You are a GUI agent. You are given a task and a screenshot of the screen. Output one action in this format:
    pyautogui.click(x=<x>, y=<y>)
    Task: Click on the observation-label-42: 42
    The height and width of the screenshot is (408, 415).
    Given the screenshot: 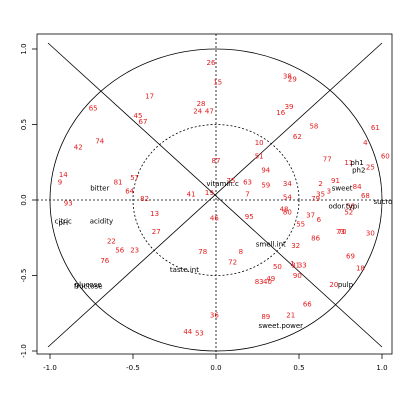 What is the action you would take?
    pyautogui.click(x=78, y=148)
    